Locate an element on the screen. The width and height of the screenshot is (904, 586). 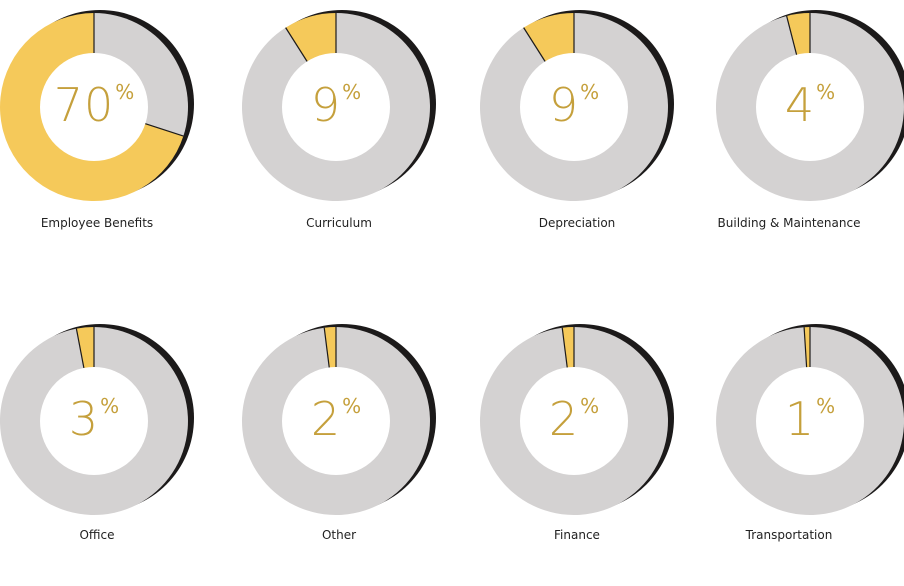
donut-chart-transportation: 1% Transportation is located at coordinates (810, 450).